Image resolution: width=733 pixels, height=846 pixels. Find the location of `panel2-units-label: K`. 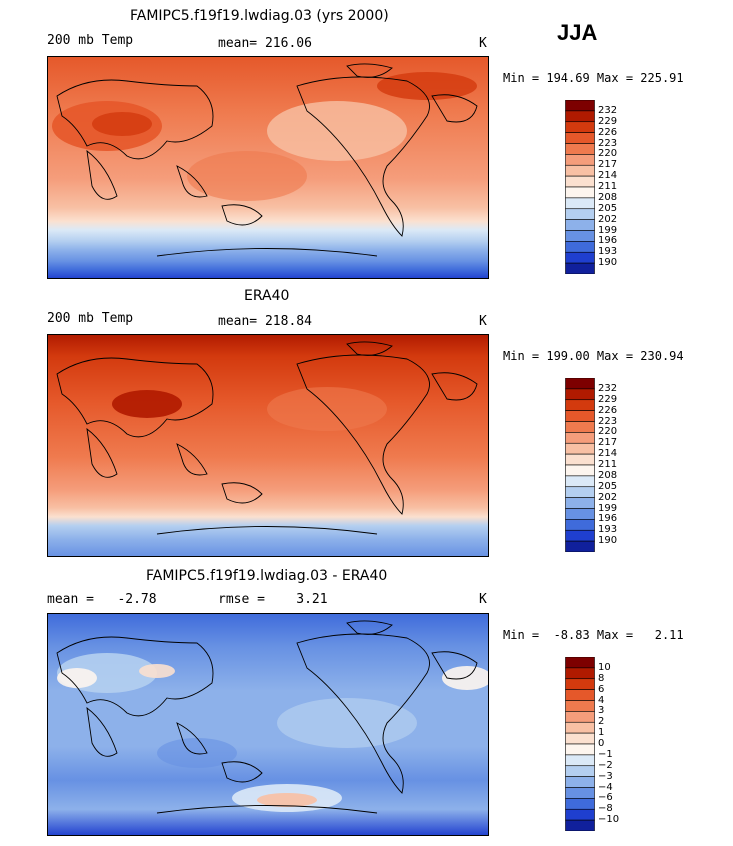

panel2-units-label: K is located at coordinates (483, 321).